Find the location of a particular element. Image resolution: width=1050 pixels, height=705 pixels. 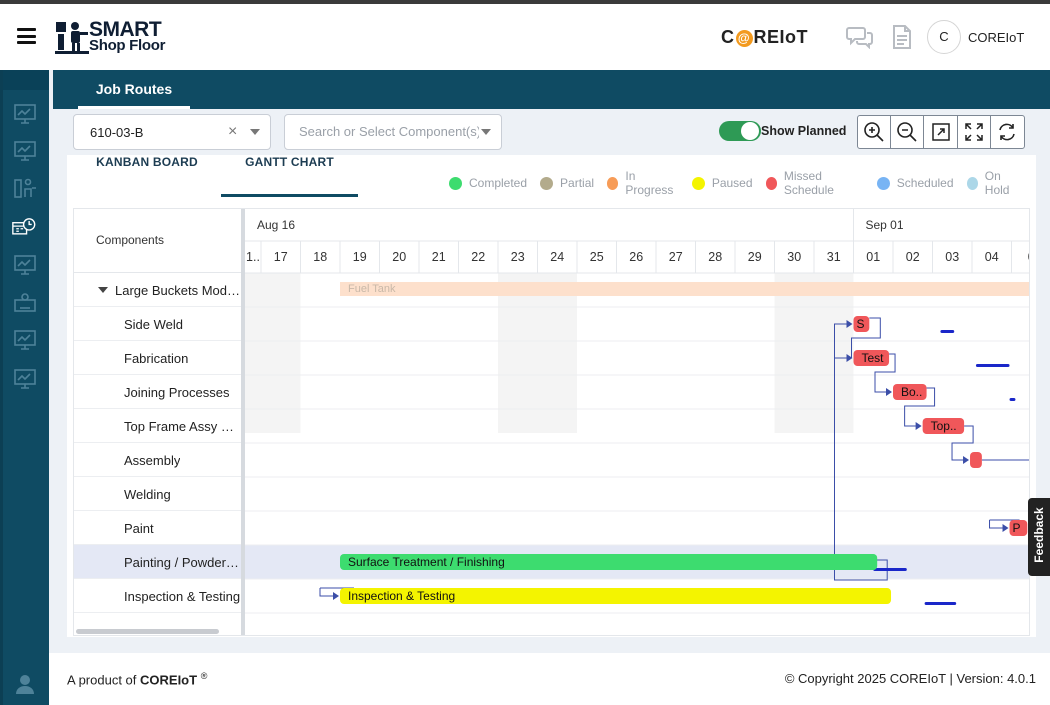

horizontal-scrollbar is located at coordinates (147, 631).